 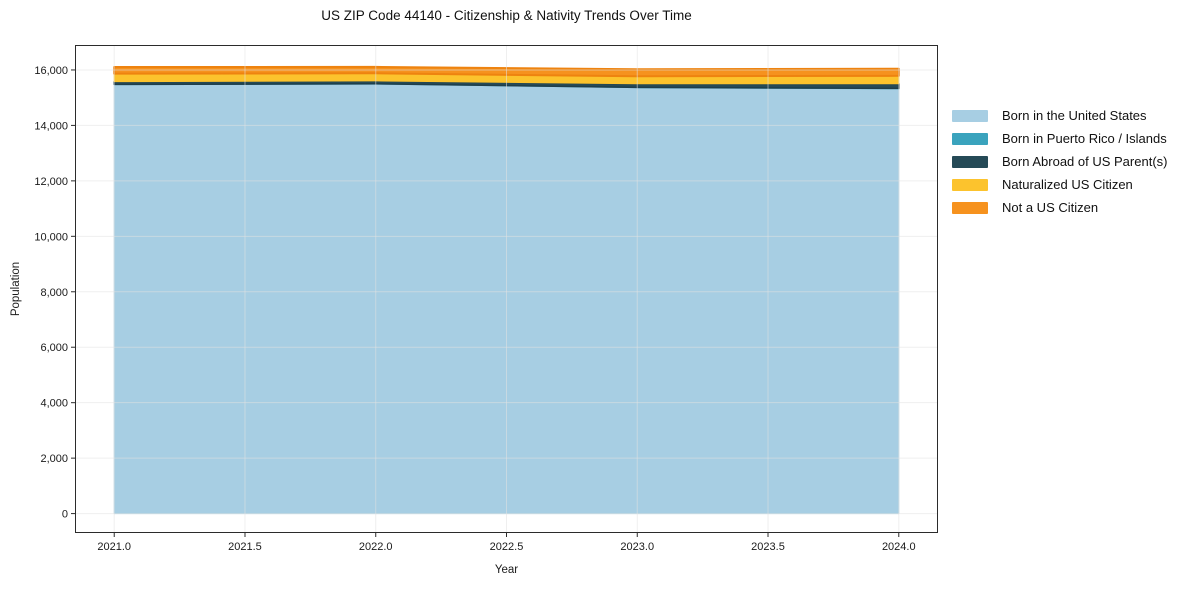 What do you see at coordinates (54, 404) in the screenshot?
I see `y-tick-label: 4,000` at bounding box center [54, 404].